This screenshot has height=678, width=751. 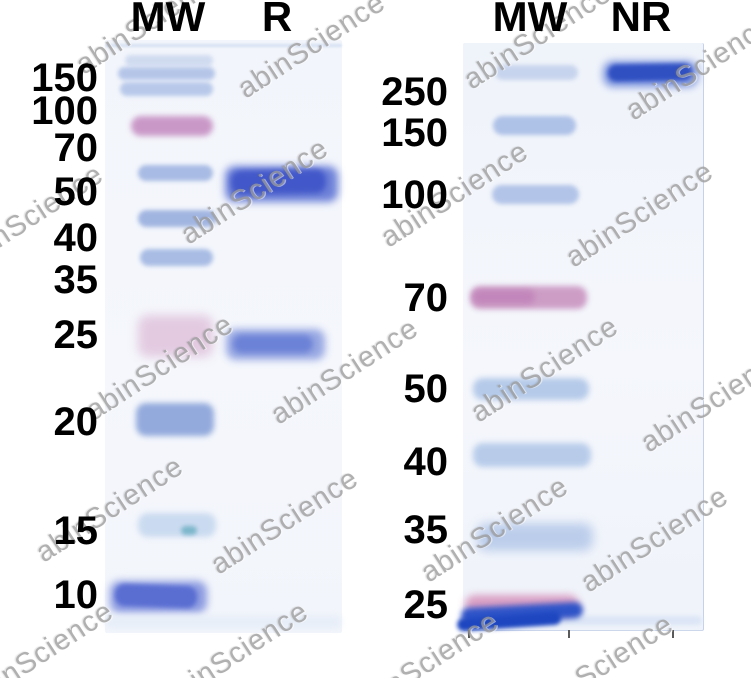 I want to click on lane-label-r: R, so click(x=277, y=20).